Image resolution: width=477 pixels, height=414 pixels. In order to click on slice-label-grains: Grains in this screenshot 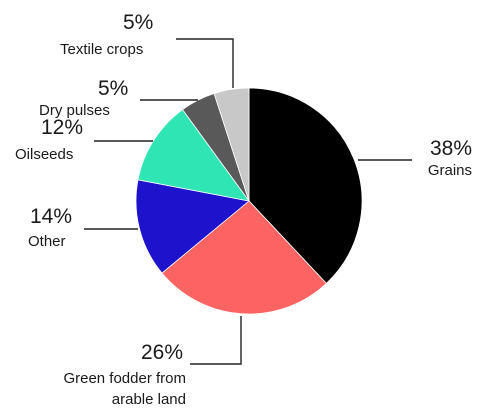, I will do `click(450, 170)`.